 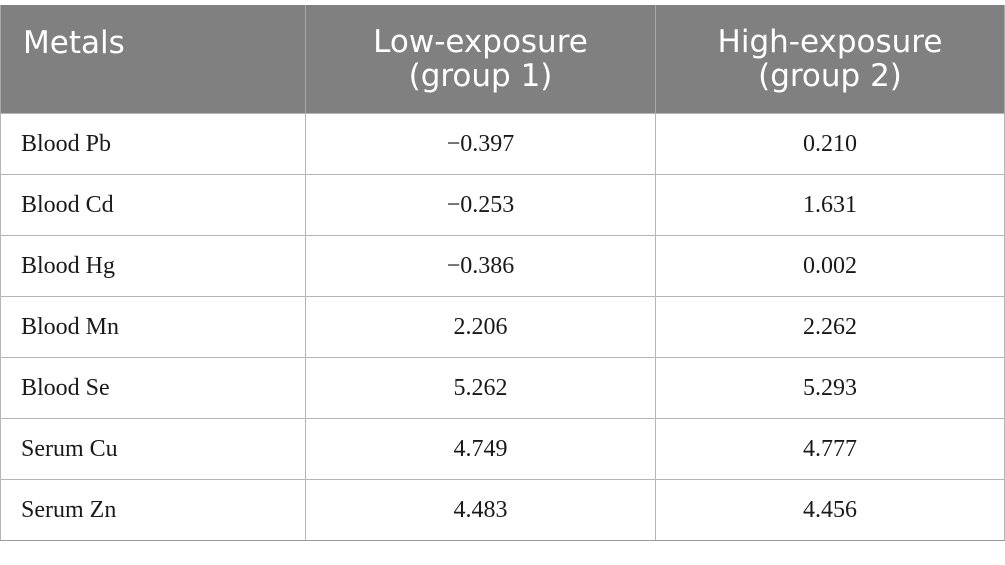 What do you see at coordinates (830, 205) in the screenshot?
I see `cell-high-exposure: 1.631` at bounding box center [830, 205].